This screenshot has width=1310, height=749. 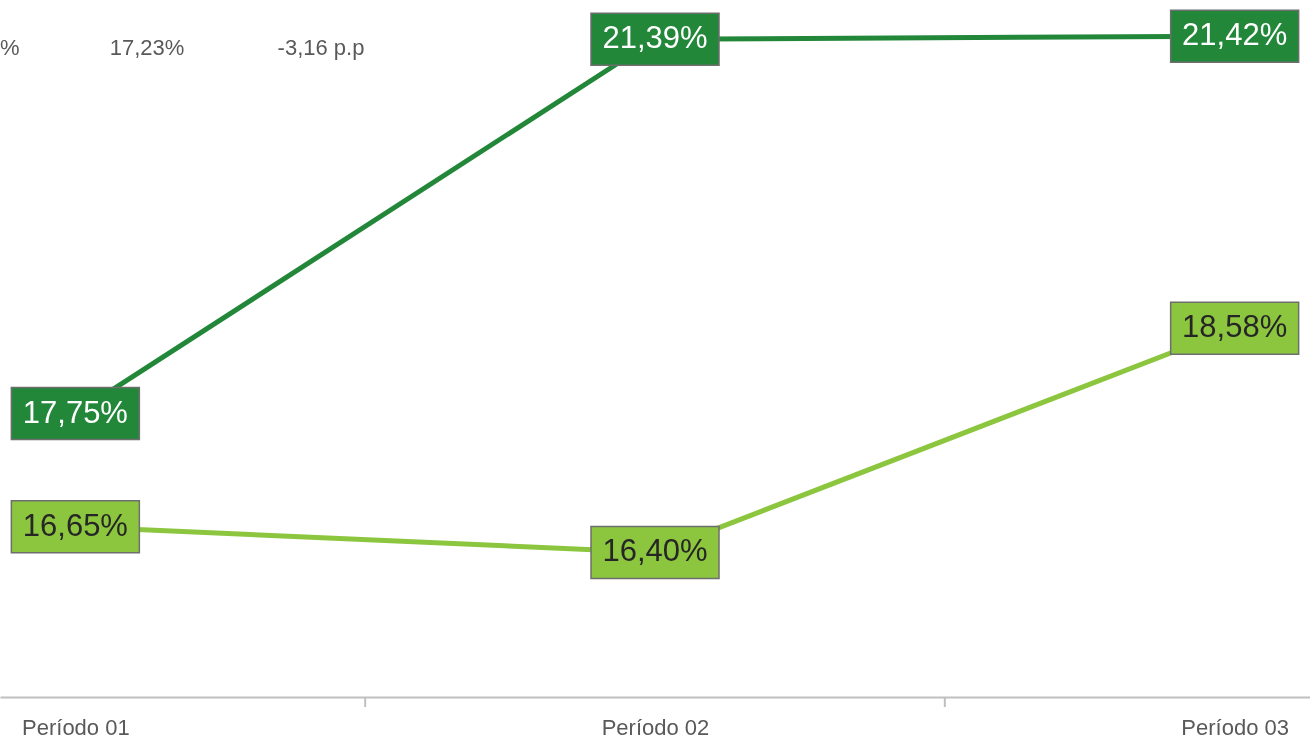 I want to click on annotation: -3,16 p.p, so click(x=321, y=47).